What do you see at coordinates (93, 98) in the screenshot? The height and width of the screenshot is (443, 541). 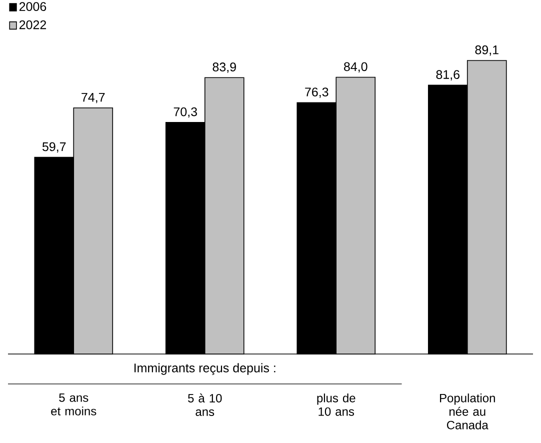 I see `data-label: 74,7` at bounding box center [93, 98].